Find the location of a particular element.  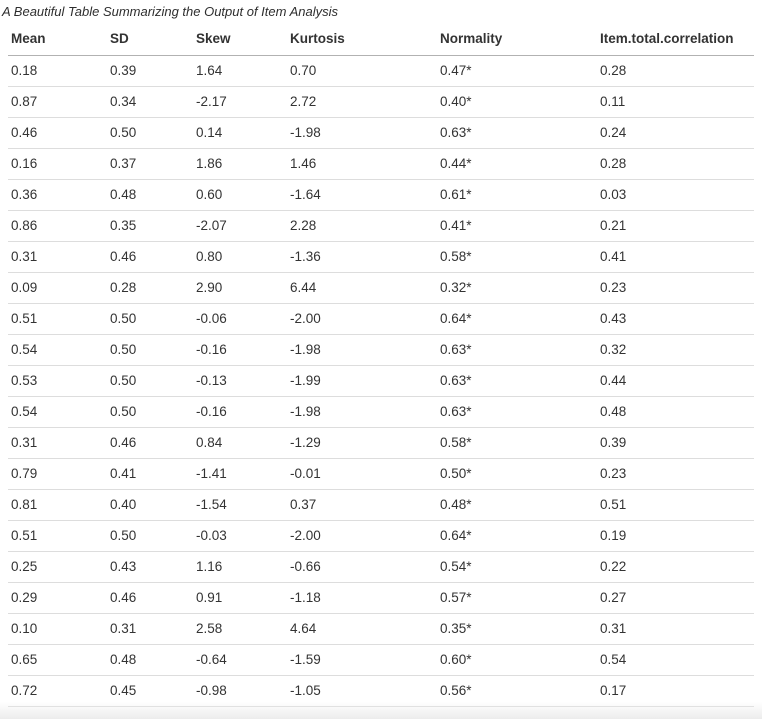

table-row: 0.81 0.40 -1.54 0.37 0.48* 0.51 is located at coordinates (381, 505).